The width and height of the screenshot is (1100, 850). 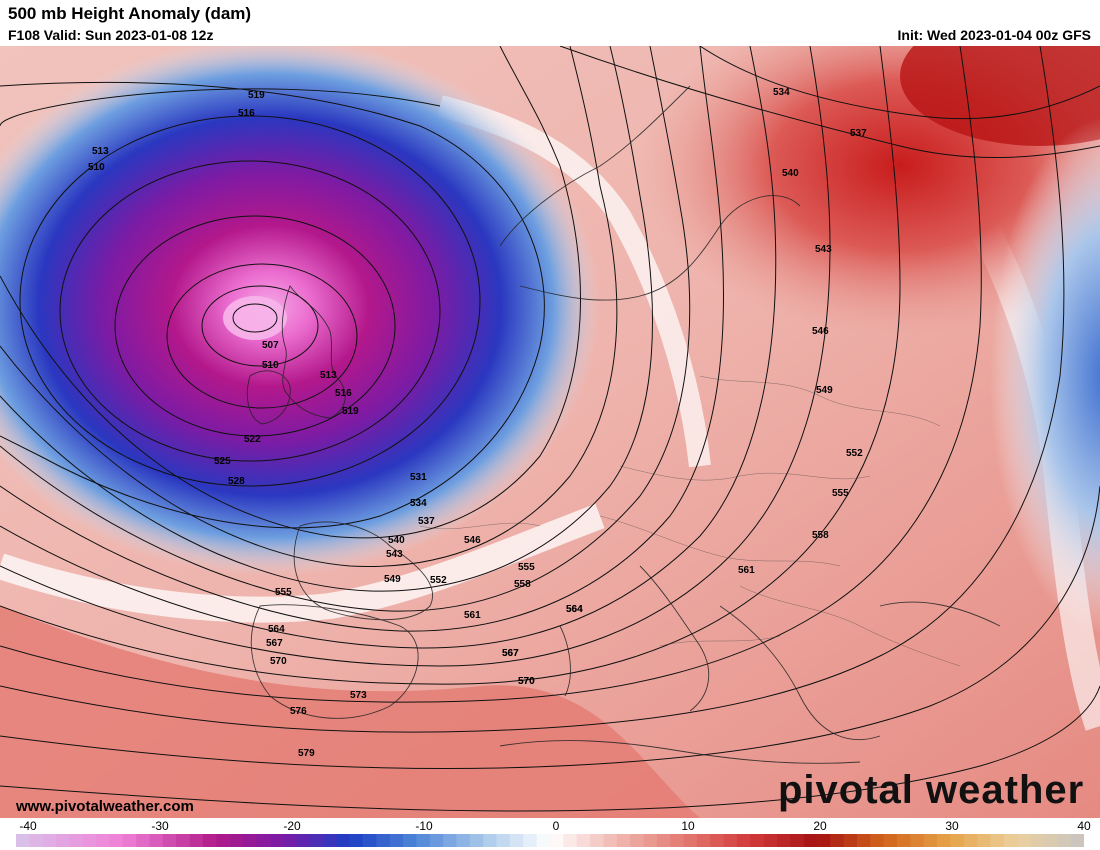 I want to click on colorbar-tick-label: -30, so click(x=160, y=826).